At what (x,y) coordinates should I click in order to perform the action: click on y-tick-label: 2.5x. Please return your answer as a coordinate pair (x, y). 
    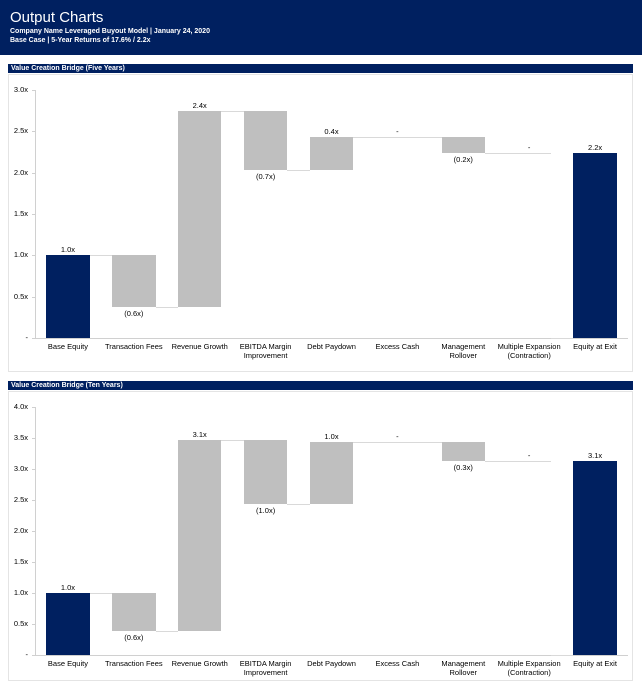
    Looking at the image, I should click on (20, 499).